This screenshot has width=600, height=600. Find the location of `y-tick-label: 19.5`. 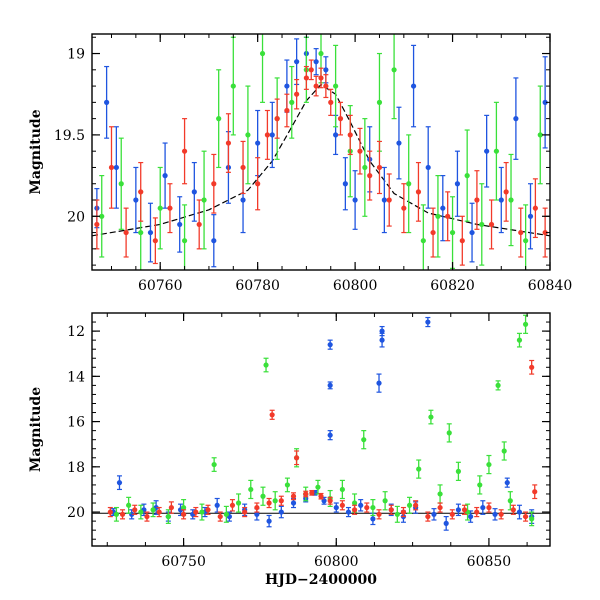

y-tick-label: 19.5 is located at coordinates (69, 136).